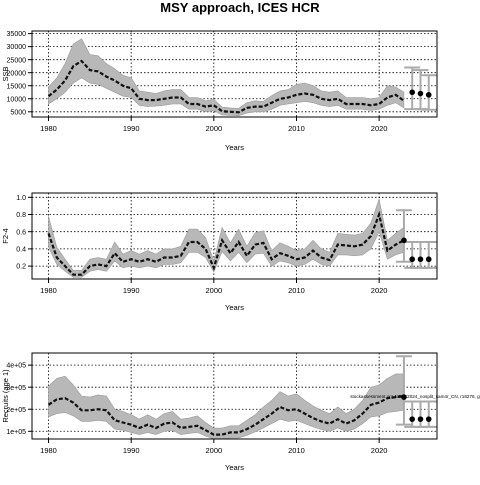 The width and height of the screenshot is (480, 485). Describe the element at coordinates (18, 112) in the screenshot. I see `y-tick-label: 5000` at that location.